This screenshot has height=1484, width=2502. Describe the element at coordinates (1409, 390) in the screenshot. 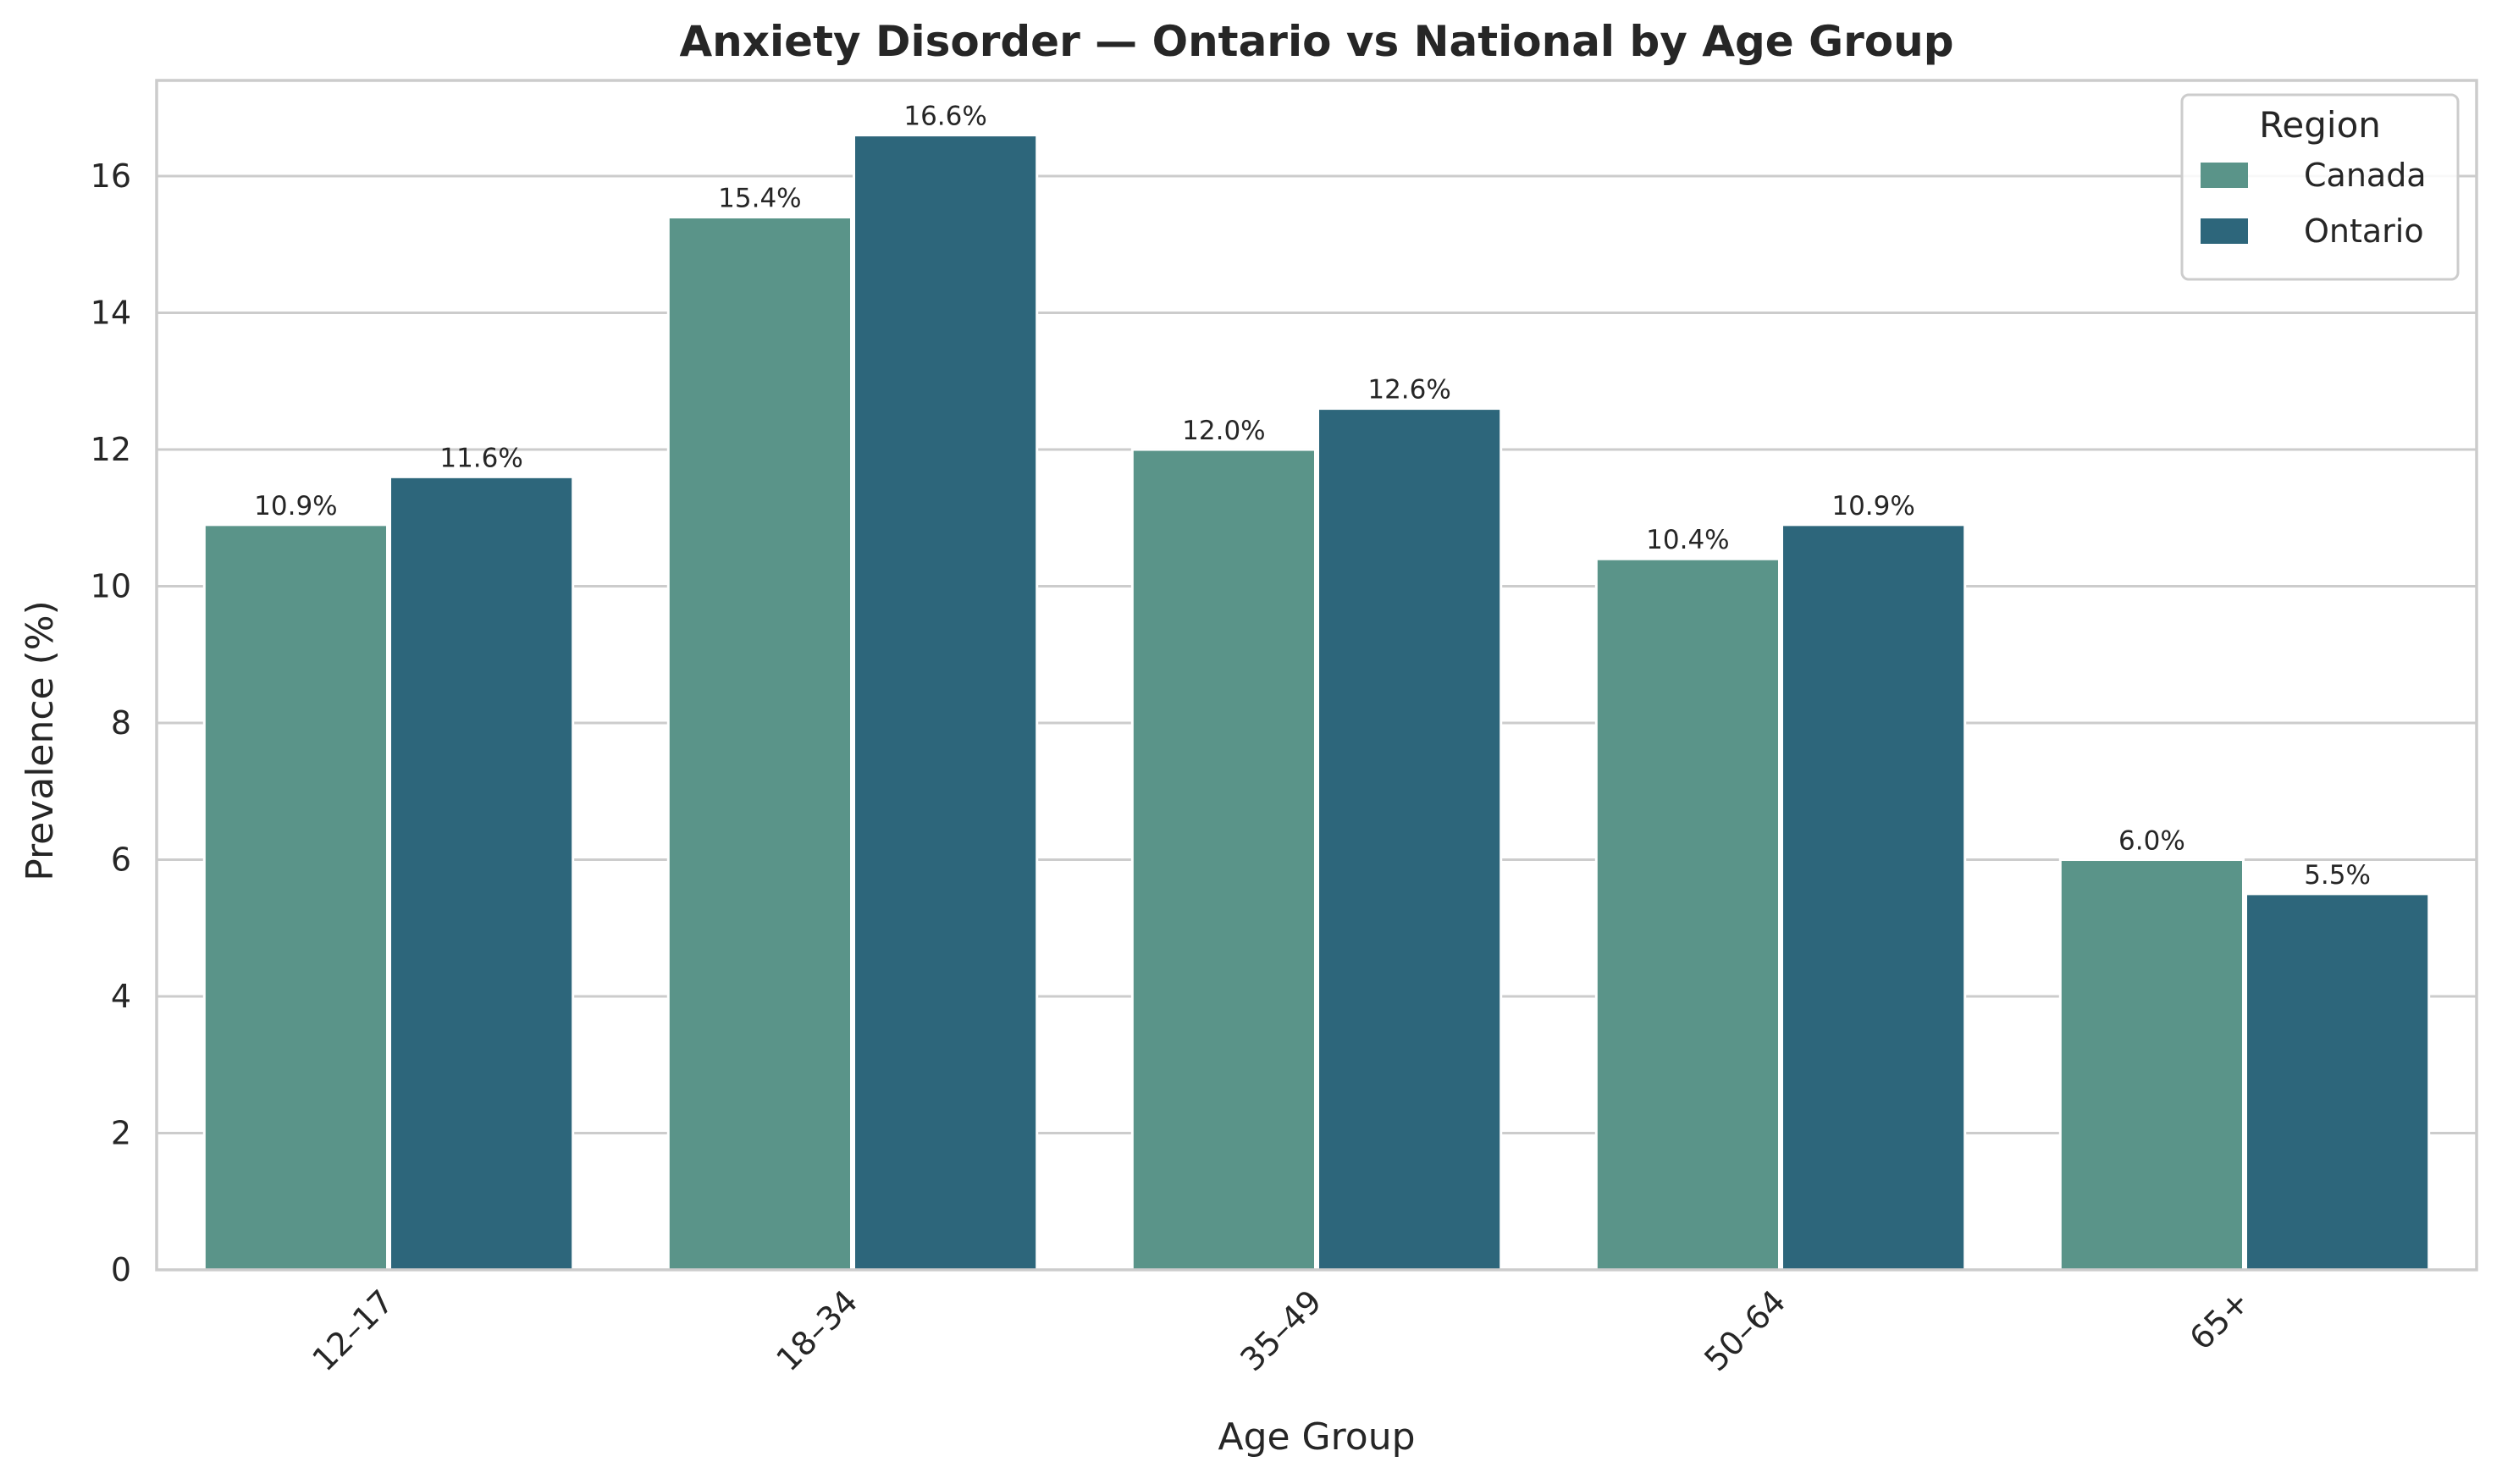

I see `bar-value-label: 12.6%` at that location.